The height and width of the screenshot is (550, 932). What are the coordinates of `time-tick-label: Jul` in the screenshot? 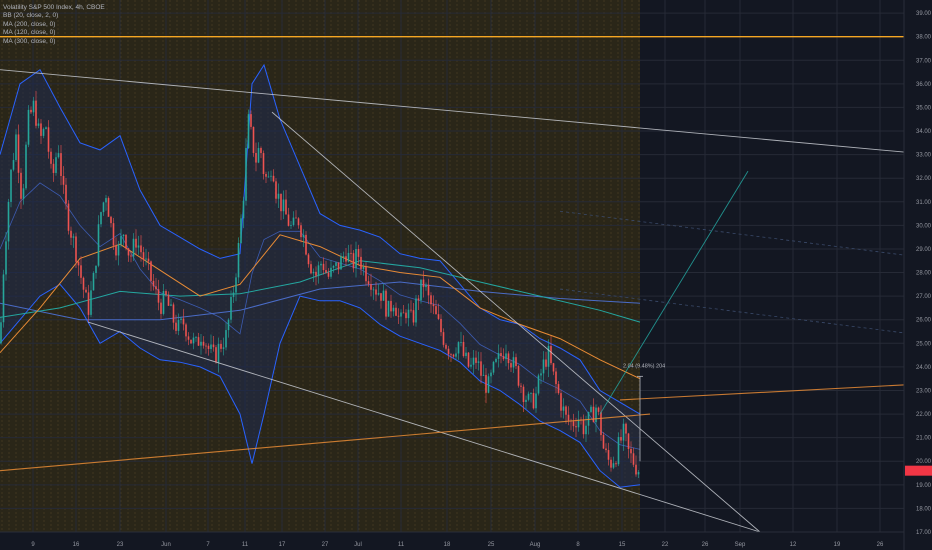 It's located at (358, 545).